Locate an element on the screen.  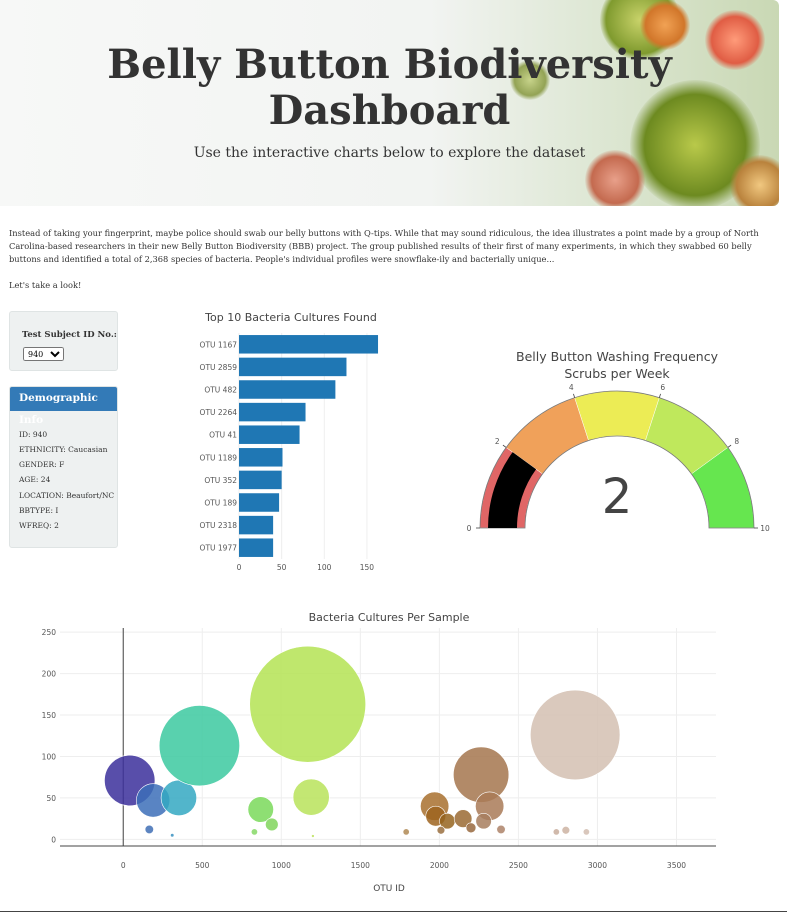
bubble-y-tick-label: 0 is located at coordinates (53, 839).